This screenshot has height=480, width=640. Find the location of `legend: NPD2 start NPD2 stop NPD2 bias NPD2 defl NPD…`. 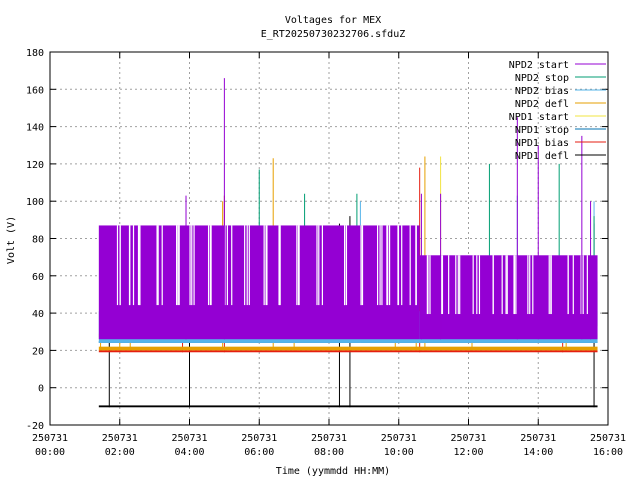

legend: NPD2 start NPD2 stop NPD2 bias NPD2 defl NPD… is located at coordinates (557, 111).